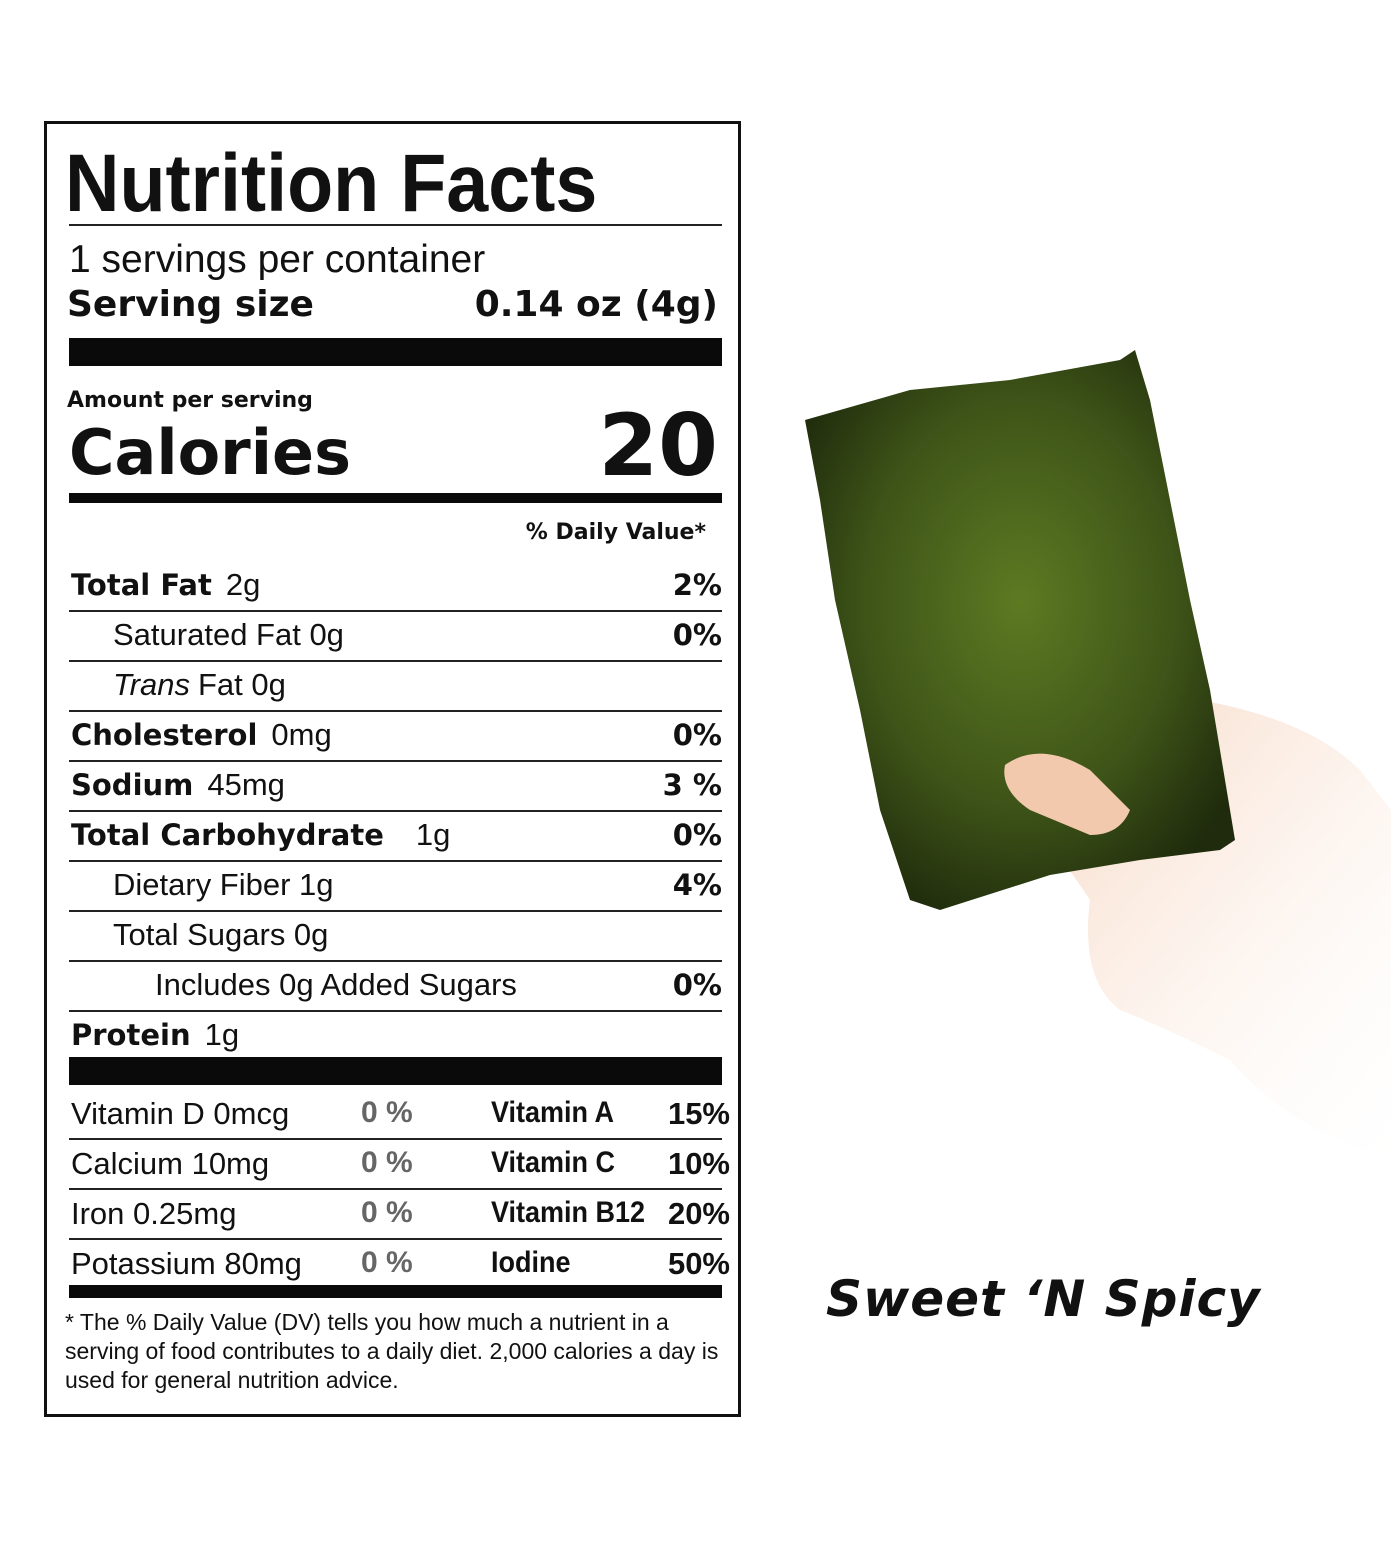  What do you see at coordinates (186, 1263) in the screenshot?
I see `vitamin-name: Potassium 80mg` at bounding box center [186, 1263].